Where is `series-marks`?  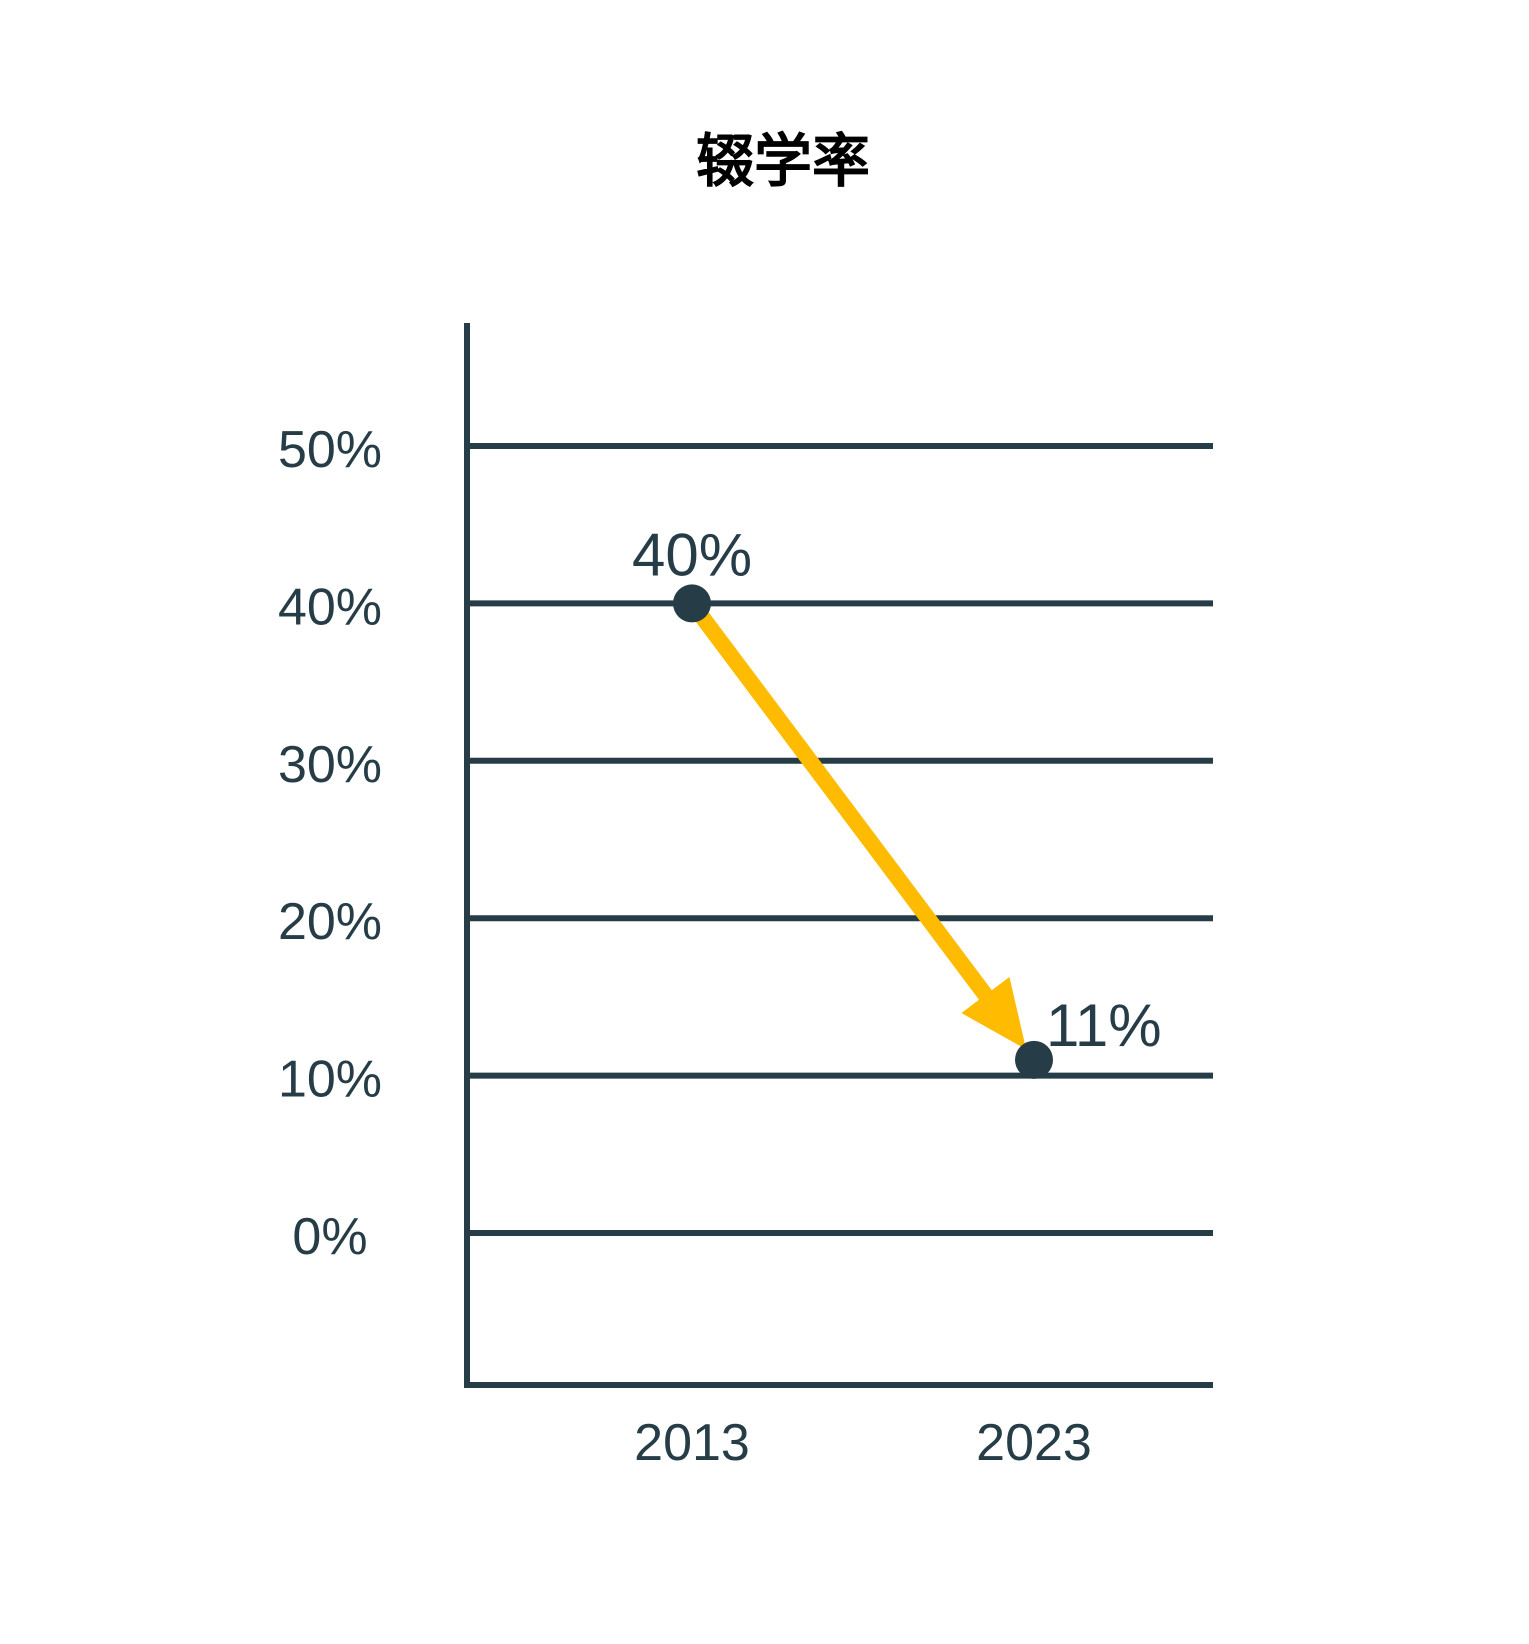
series-marks is located at coordinates (863, 831).